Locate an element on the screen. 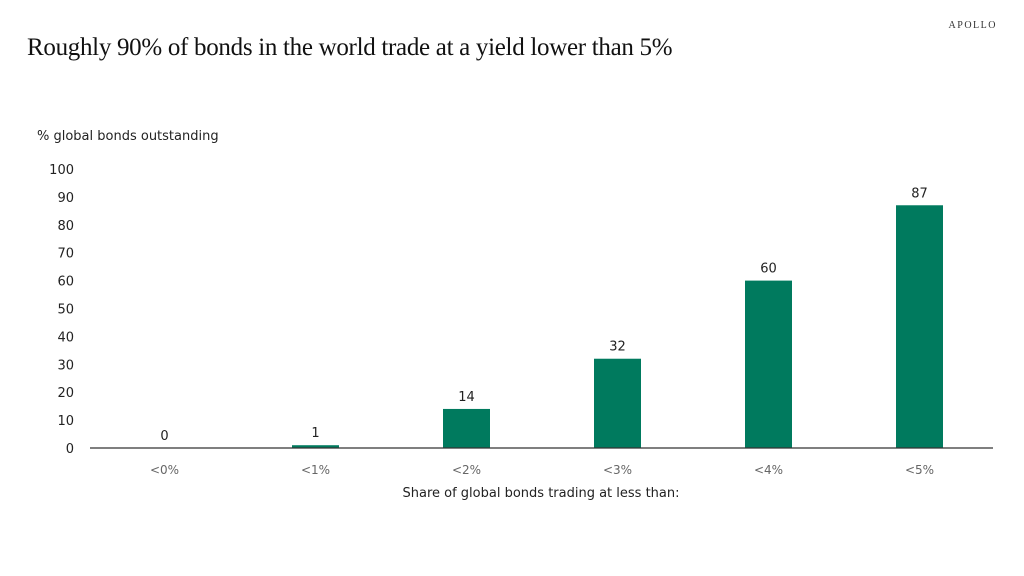 This screenshot has width=1024, height=576. y-tick-label: 100 is located at coordinates (61, 170).